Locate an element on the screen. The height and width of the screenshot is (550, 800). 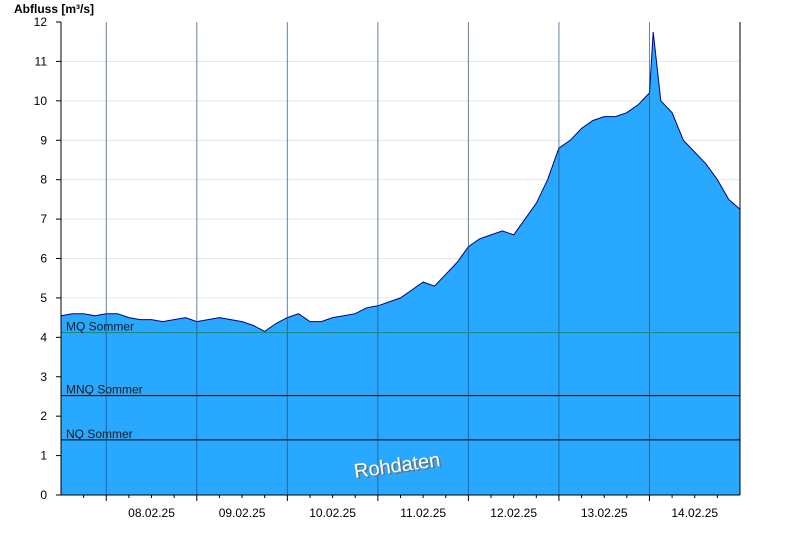
y-tick-label: 6 is located at coordinates (43, 259).